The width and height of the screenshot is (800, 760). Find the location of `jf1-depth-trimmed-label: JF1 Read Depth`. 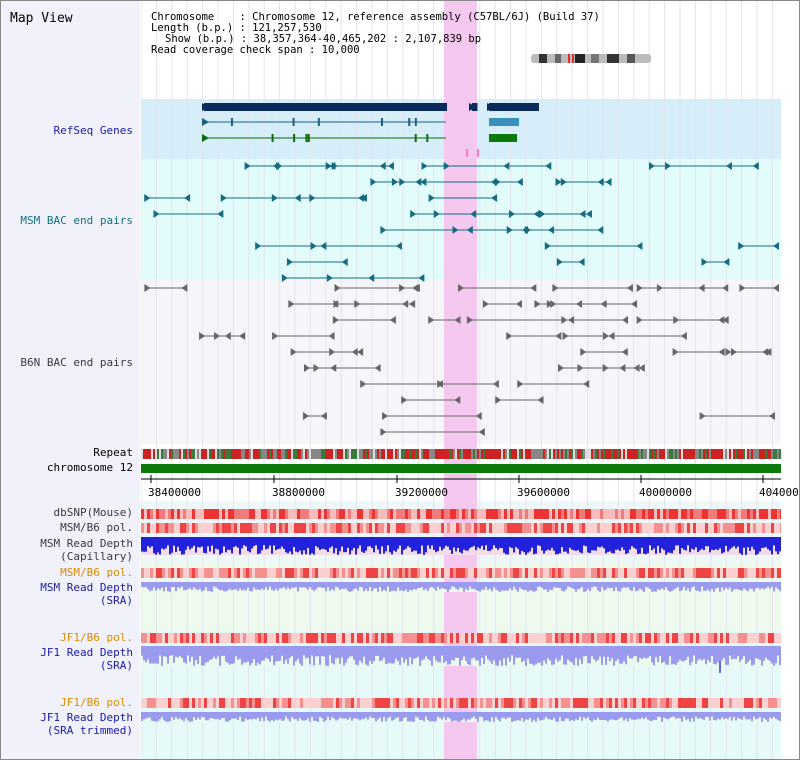

jf1-depth-trimmed-label: JF1 Read Depth is located at coordinates (86, 717).